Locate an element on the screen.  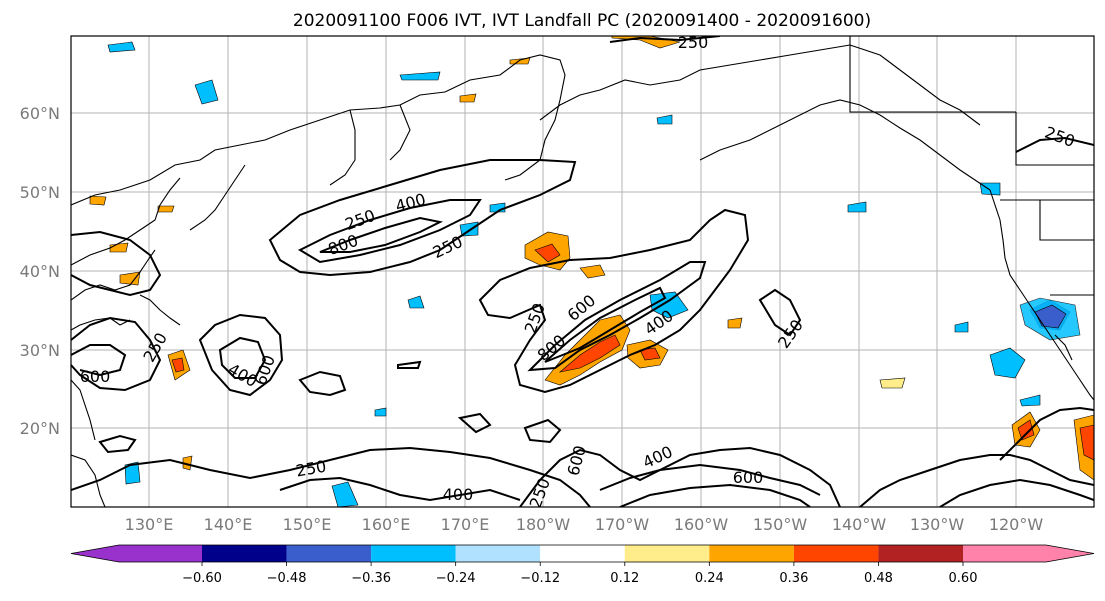
colorbar-tick-label: 0.60 is located at coordinates (963, 578).